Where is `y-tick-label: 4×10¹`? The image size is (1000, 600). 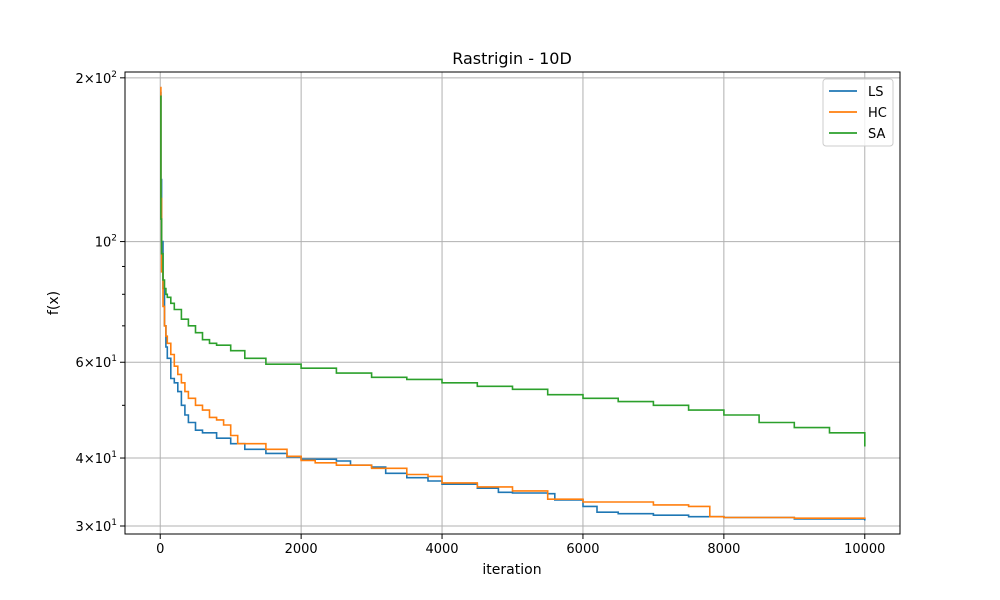 y-tick-label: 4×10¹ is located at coordinates (96, 458).